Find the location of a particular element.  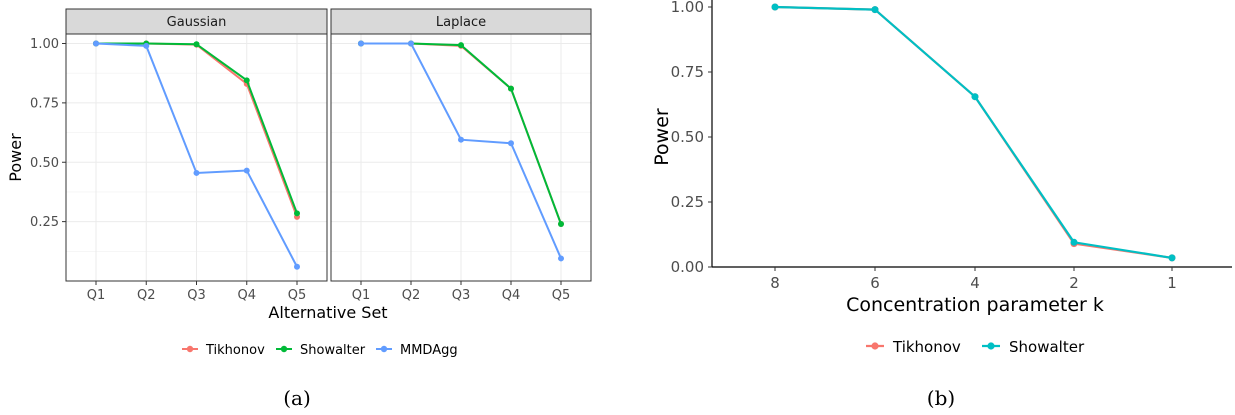

x-axis-title: Alternative Set is located at coordinates (327, 312).